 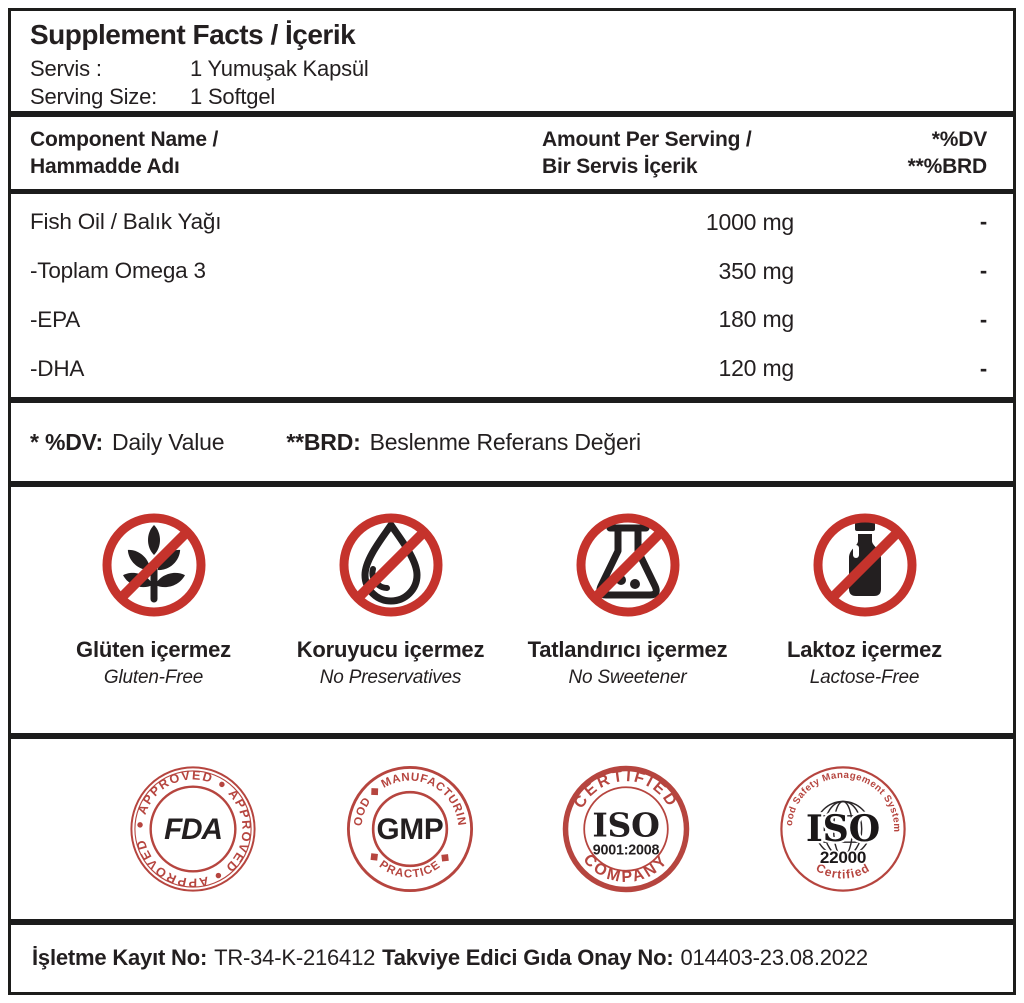 What do you see at coordinates (66, 68) in the screenshot?
I see `serving-label-tr: Servis :` at bounding box center [66, 68].